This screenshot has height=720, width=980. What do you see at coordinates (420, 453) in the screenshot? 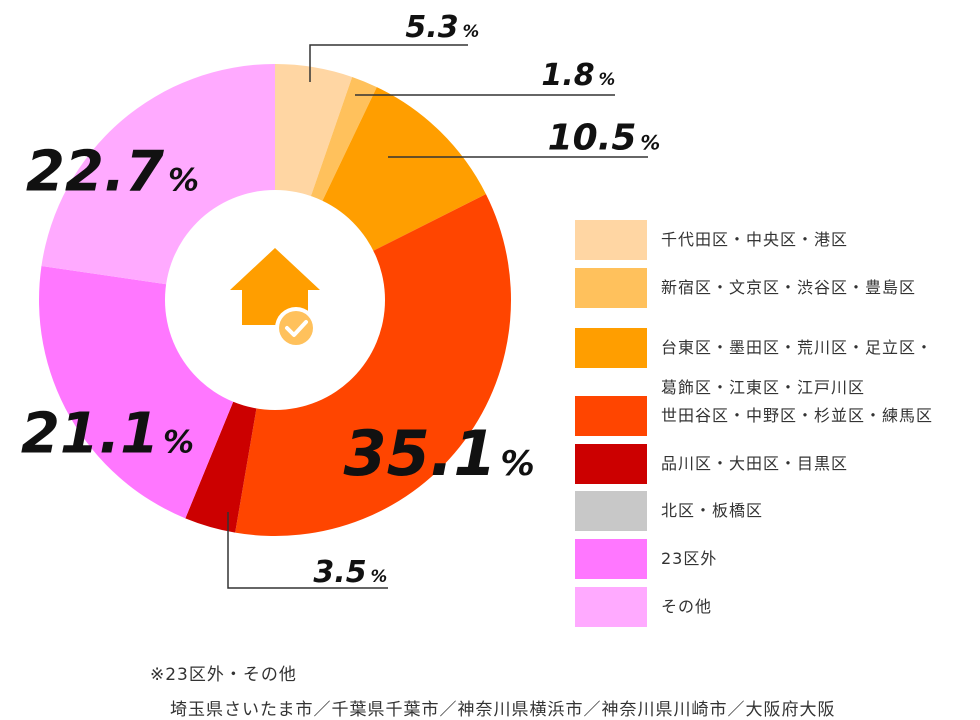
I see `value-label: 35.1` at bounding box center [420, 453].